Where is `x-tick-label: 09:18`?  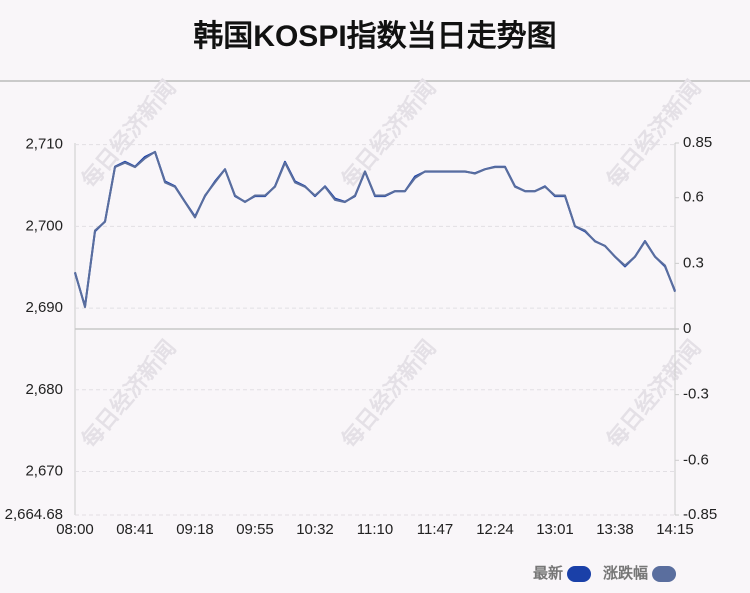 x-tick-label: 09:18 is located at coordinates (195, 529).